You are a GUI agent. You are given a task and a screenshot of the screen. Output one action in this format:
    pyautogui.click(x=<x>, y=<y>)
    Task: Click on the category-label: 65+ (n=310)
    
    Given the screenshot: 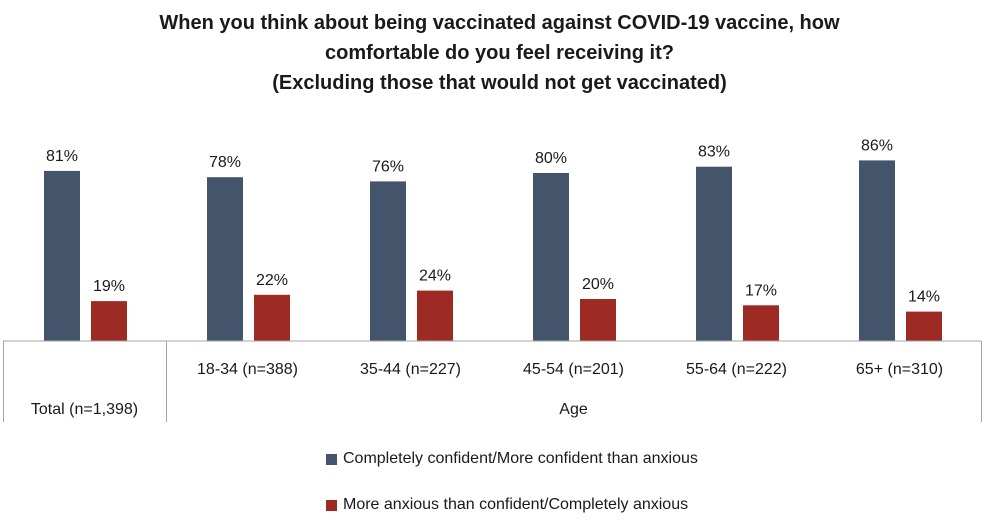 What is the action you would take?
    pyautogui.click(x=899, y=369)
    